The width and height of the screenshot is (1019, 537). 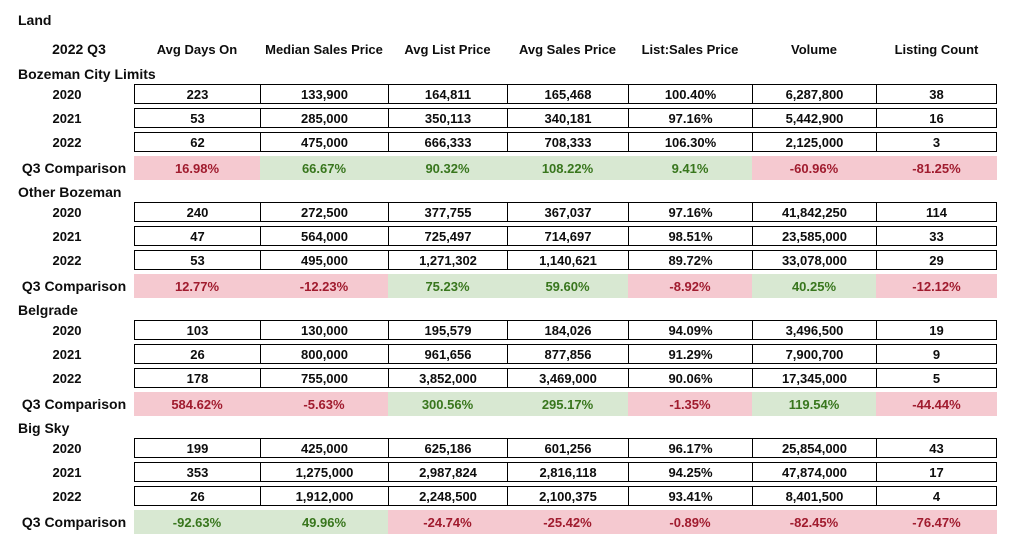 I want to click on value-cell: 8,401,500, so click(x=814, y=496).